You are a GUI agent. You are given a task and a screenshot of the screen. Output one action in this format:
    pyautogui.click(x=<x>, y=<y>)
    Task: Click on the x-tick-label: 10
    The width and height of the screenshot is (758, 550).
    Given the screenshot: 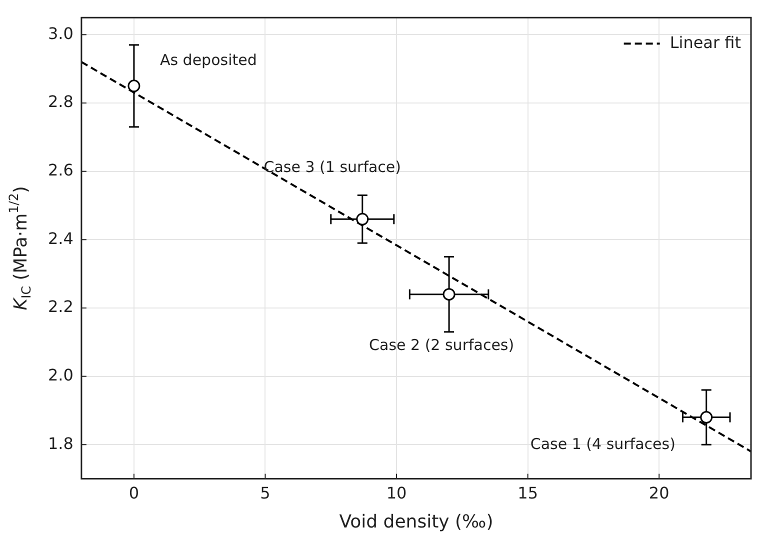 What is the action you would take?
    pyautogui.click(x=396, y=493)
    